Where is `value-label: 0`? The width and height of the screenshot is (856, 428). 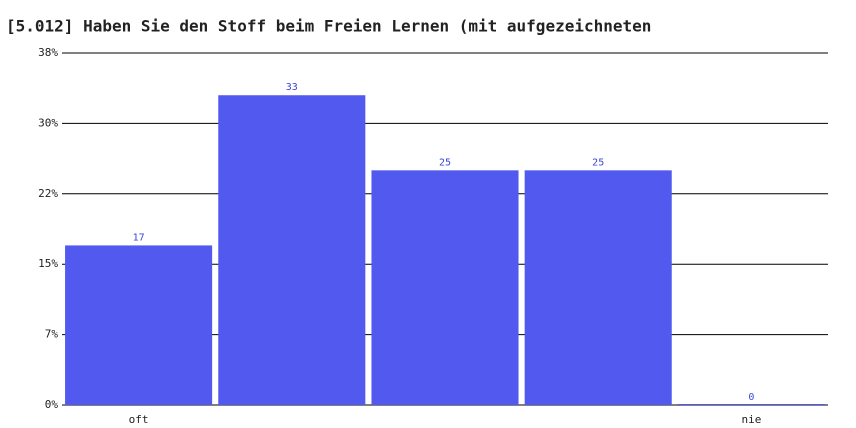
value-label: 0 is located at coordinates (751, 397).